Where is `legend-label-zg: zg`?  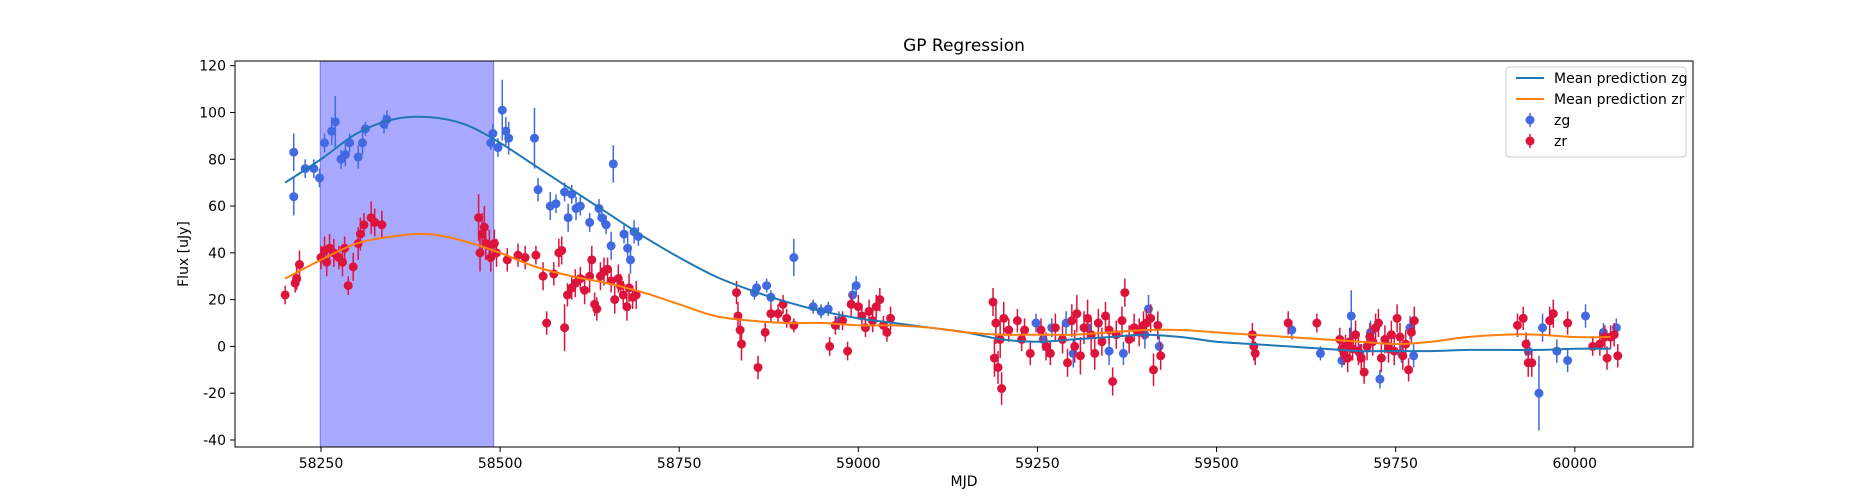
legend-label-zg: zg is located at coordinates (1562, 121).